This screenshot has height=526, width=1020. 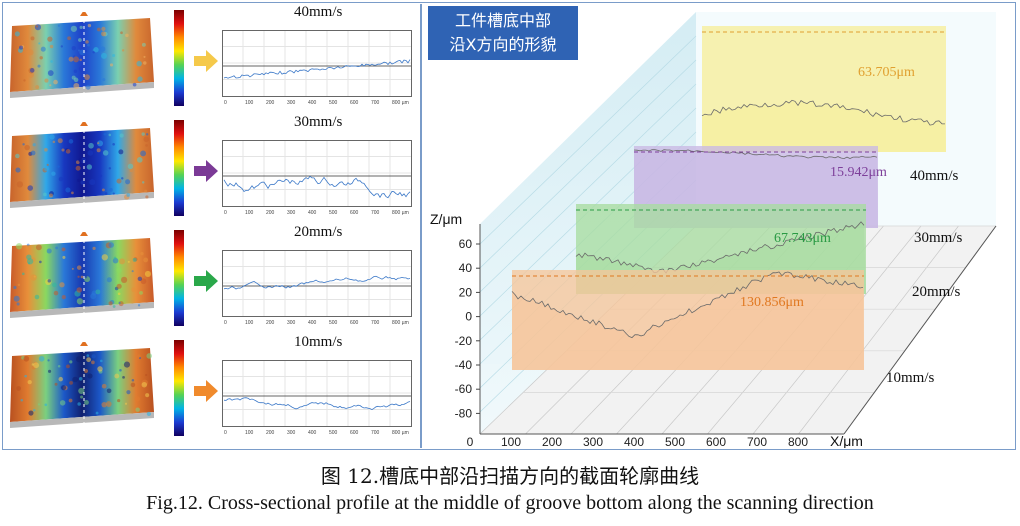 What do you see at coordinates (802, 238) in the screenshot?
I see `height-annotation: 67.743μm` at bounding box center [802, 238].